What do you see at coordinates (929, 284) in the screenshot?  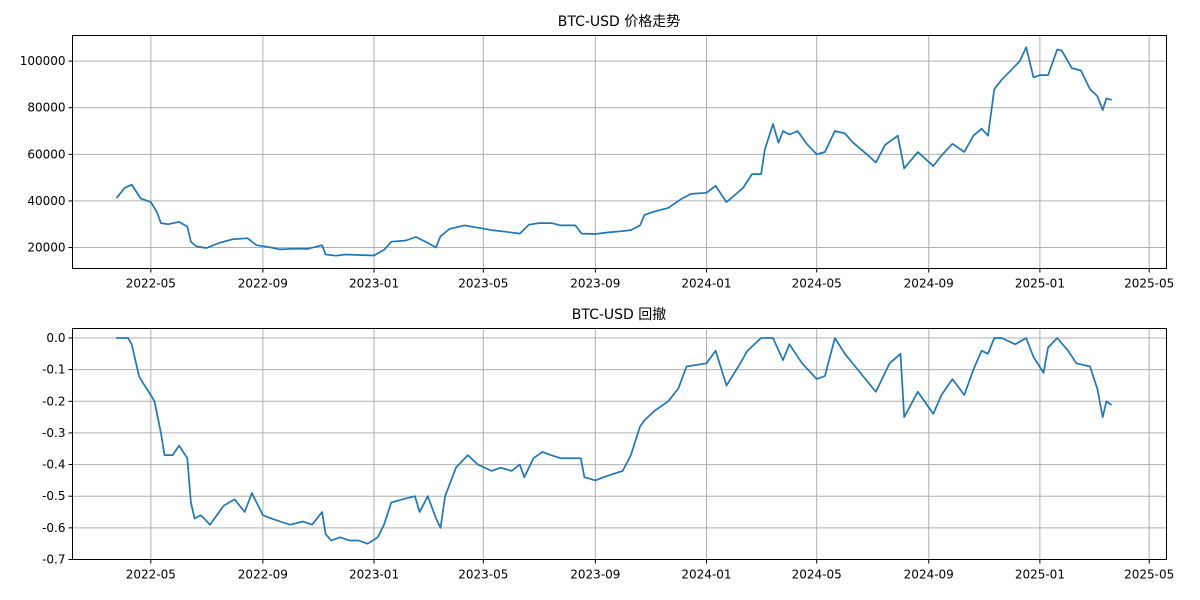 I see `price-x-tick-label: 2024-09` at bounding box center [929, 284].